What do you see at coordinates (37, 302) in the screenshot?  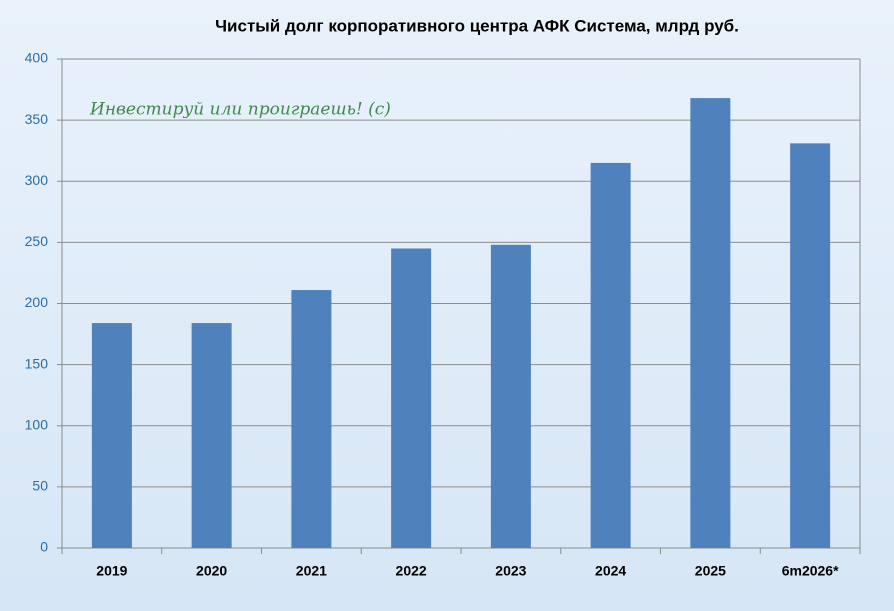 I see `y-tick-label: 200` at bounding box center [37, 302].